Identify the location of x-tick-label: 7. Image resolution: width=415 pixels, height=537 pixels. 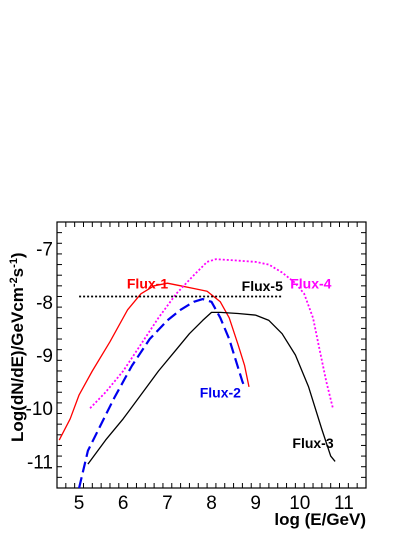
(167, 503).